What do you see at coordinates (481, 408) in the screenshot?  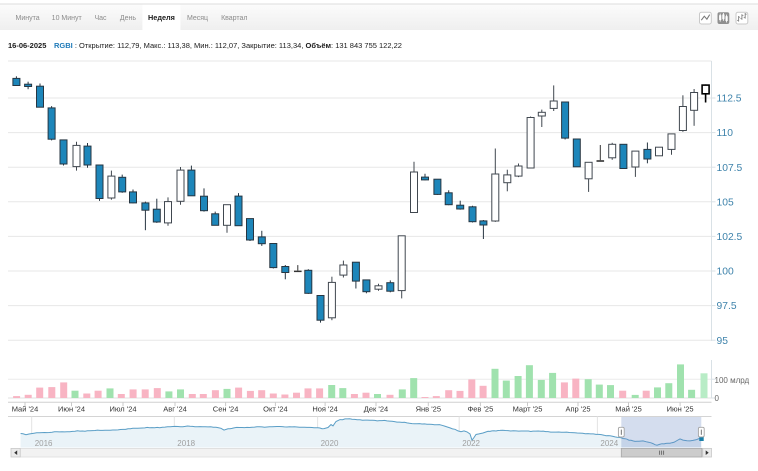 I see `svg-text: Фев '25` at bounding box center [481, 408].